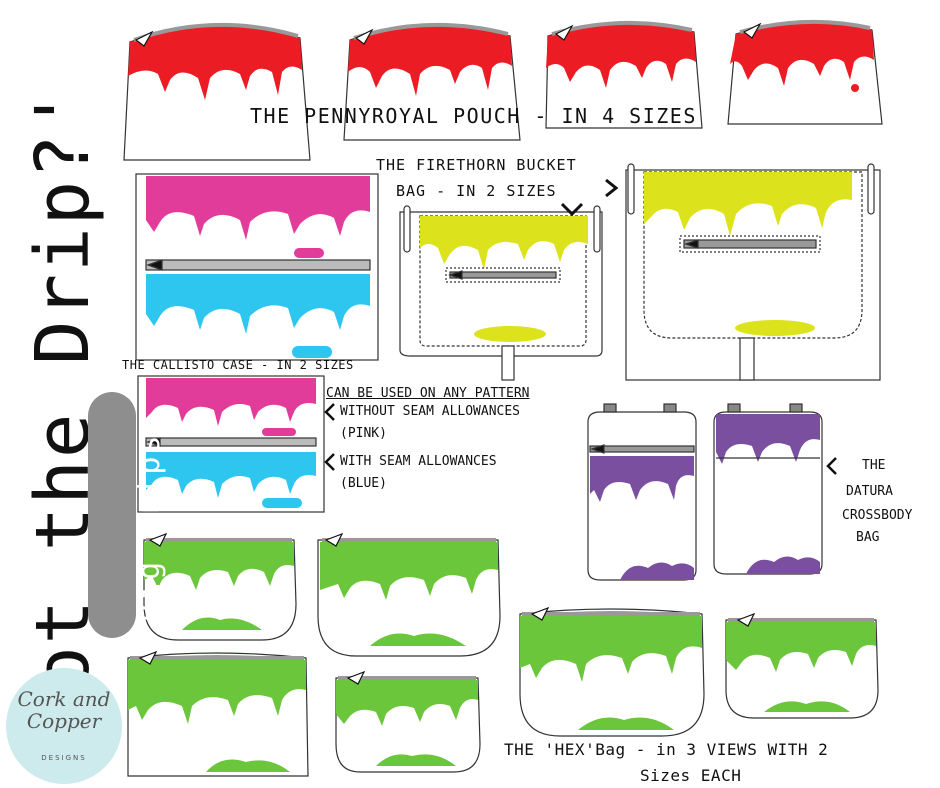  Describe the element at coordinates (418, 461) in the screenshot. I see `with-seam-label: WITH SEAM ALLOWANCES` at that location.